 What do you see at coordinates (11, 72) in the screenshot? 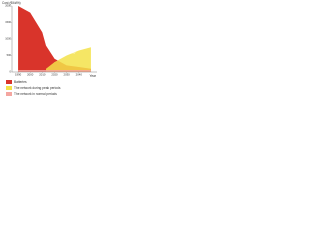
I see `y-tick-label: 0` at bounding box center [11, 72].